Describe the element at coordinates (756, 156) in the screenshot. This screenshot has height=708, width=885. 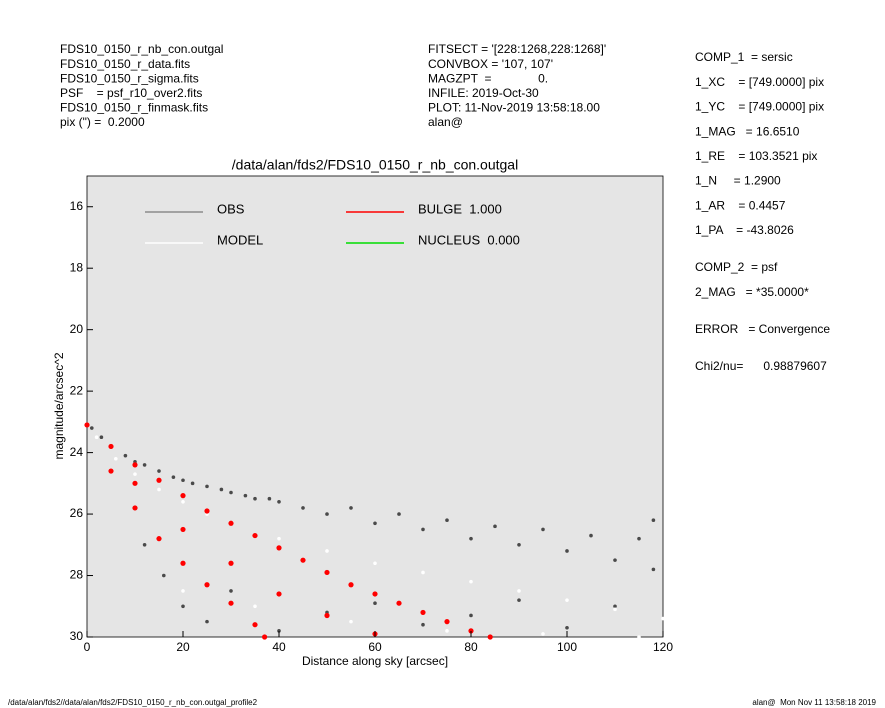
I see `fit-parameter: 1_RE = 103.3521 pix` at that location.